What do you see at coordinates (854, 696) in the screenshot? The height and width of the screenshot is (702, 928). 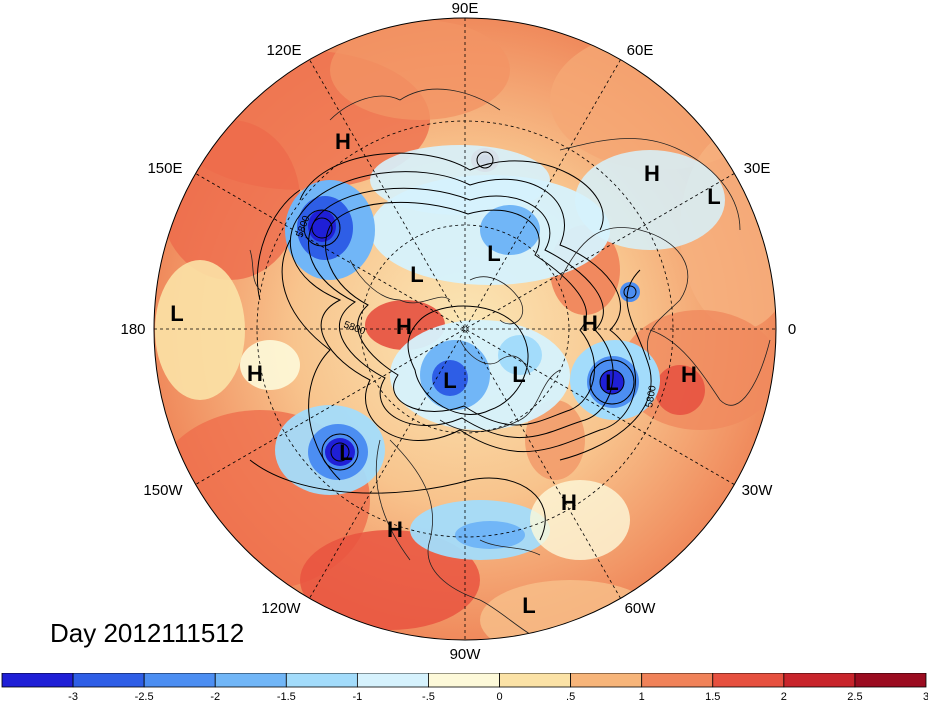 I see `colorbar-tick-label: 2.5` at bounding box center [854, 696].